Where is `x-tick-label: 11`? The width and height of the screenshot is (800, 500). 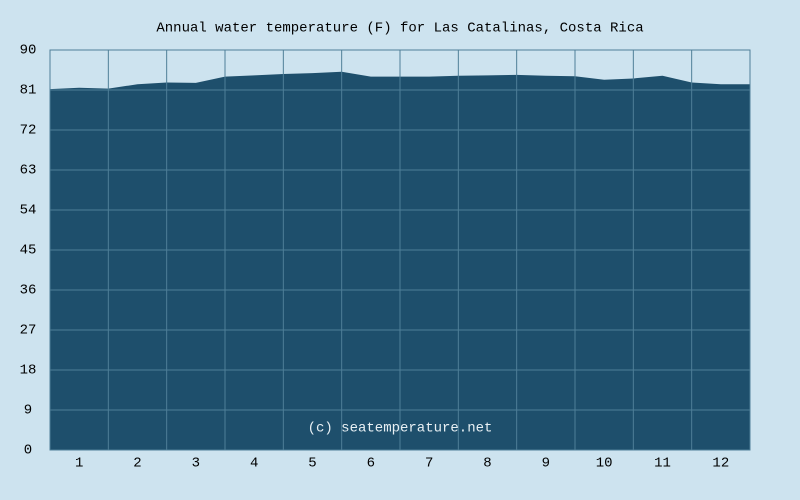 x-tick-label: 11 is located at coordinates (662, 464).